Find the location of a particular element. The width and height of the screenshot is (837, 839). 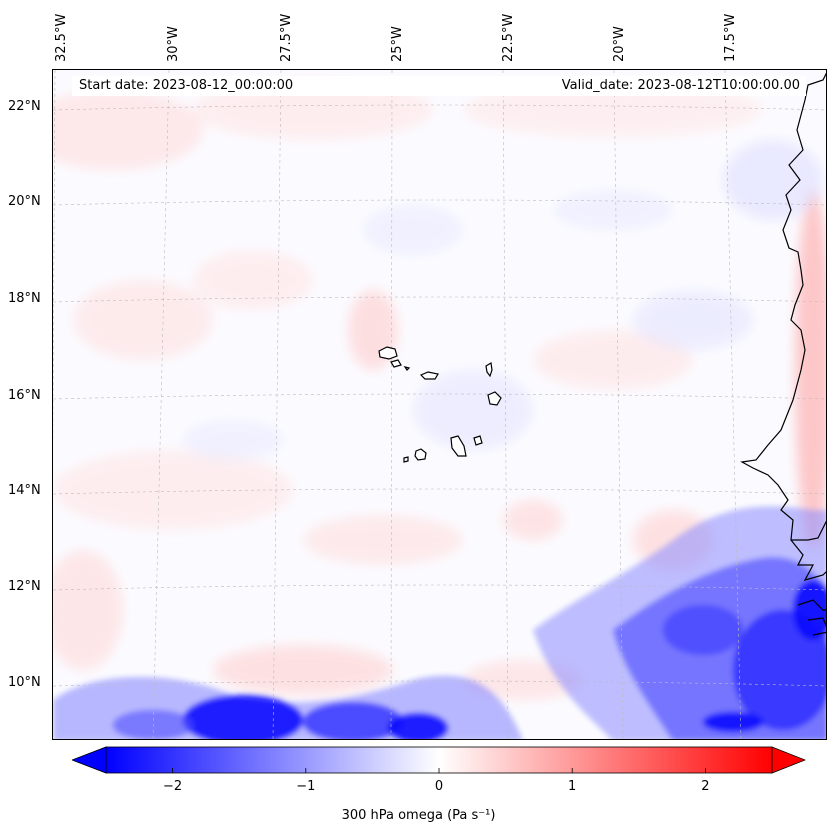

colorbar-tick-label: 0 is located at coordinates (439, 786).